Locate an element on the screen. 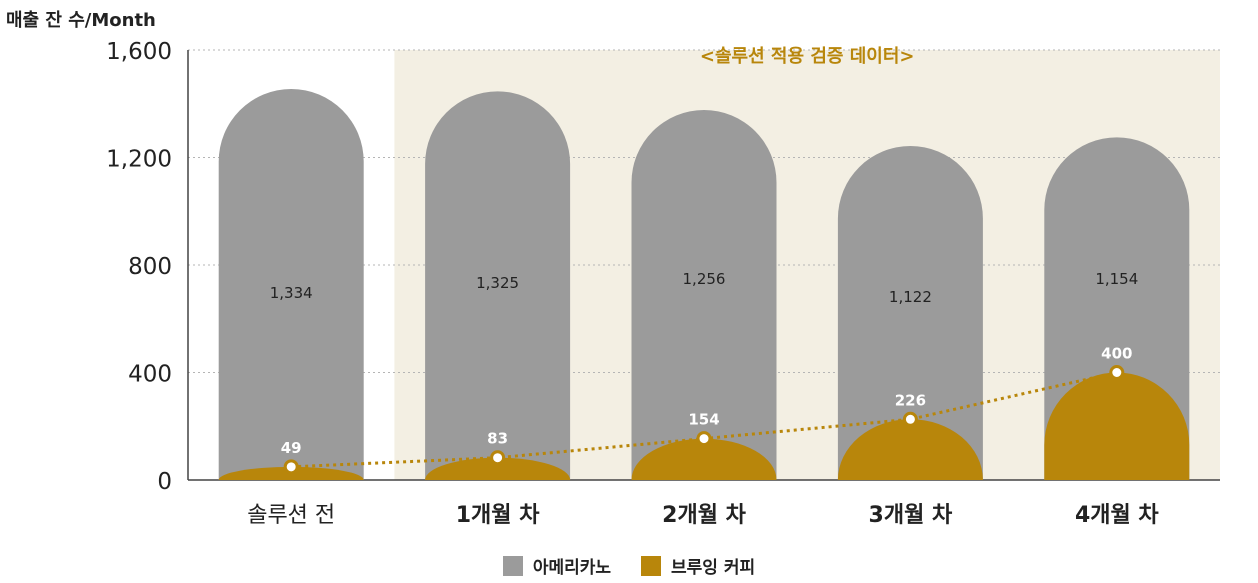  legend-label-americano: 아메리카노 is located at coordinates (572, 568).